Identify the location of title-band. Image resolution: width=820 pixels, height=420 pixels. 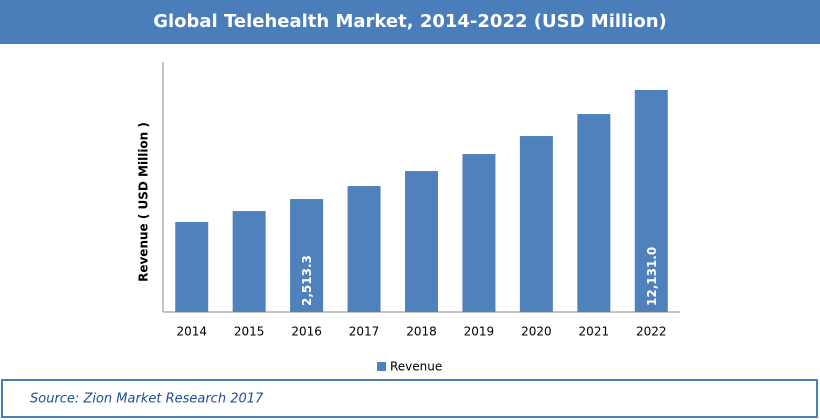
(410, 22).